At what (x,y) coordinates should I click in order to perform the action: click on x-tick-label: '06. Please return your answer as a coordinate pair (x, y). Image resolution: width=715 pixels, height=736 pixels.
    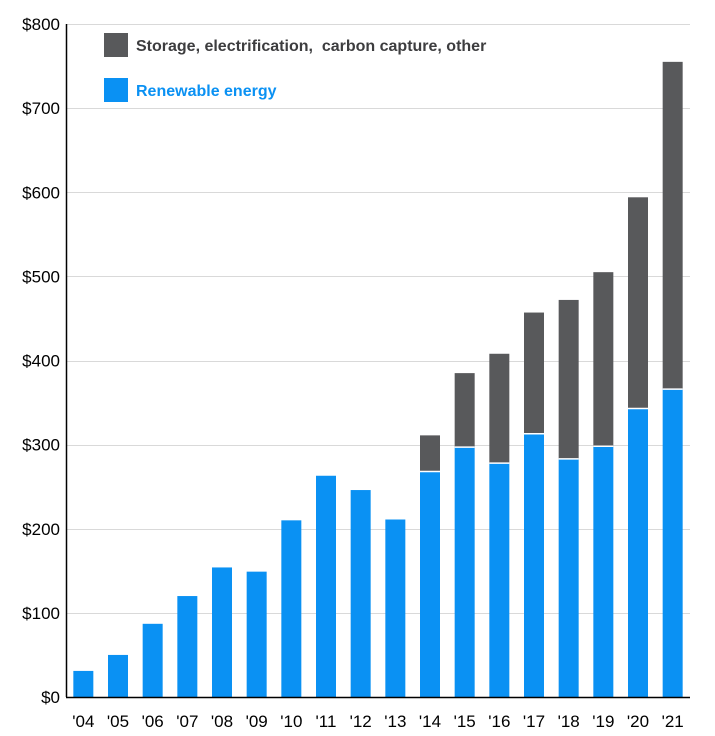
    Looking at the image, I should click on (153, 721).